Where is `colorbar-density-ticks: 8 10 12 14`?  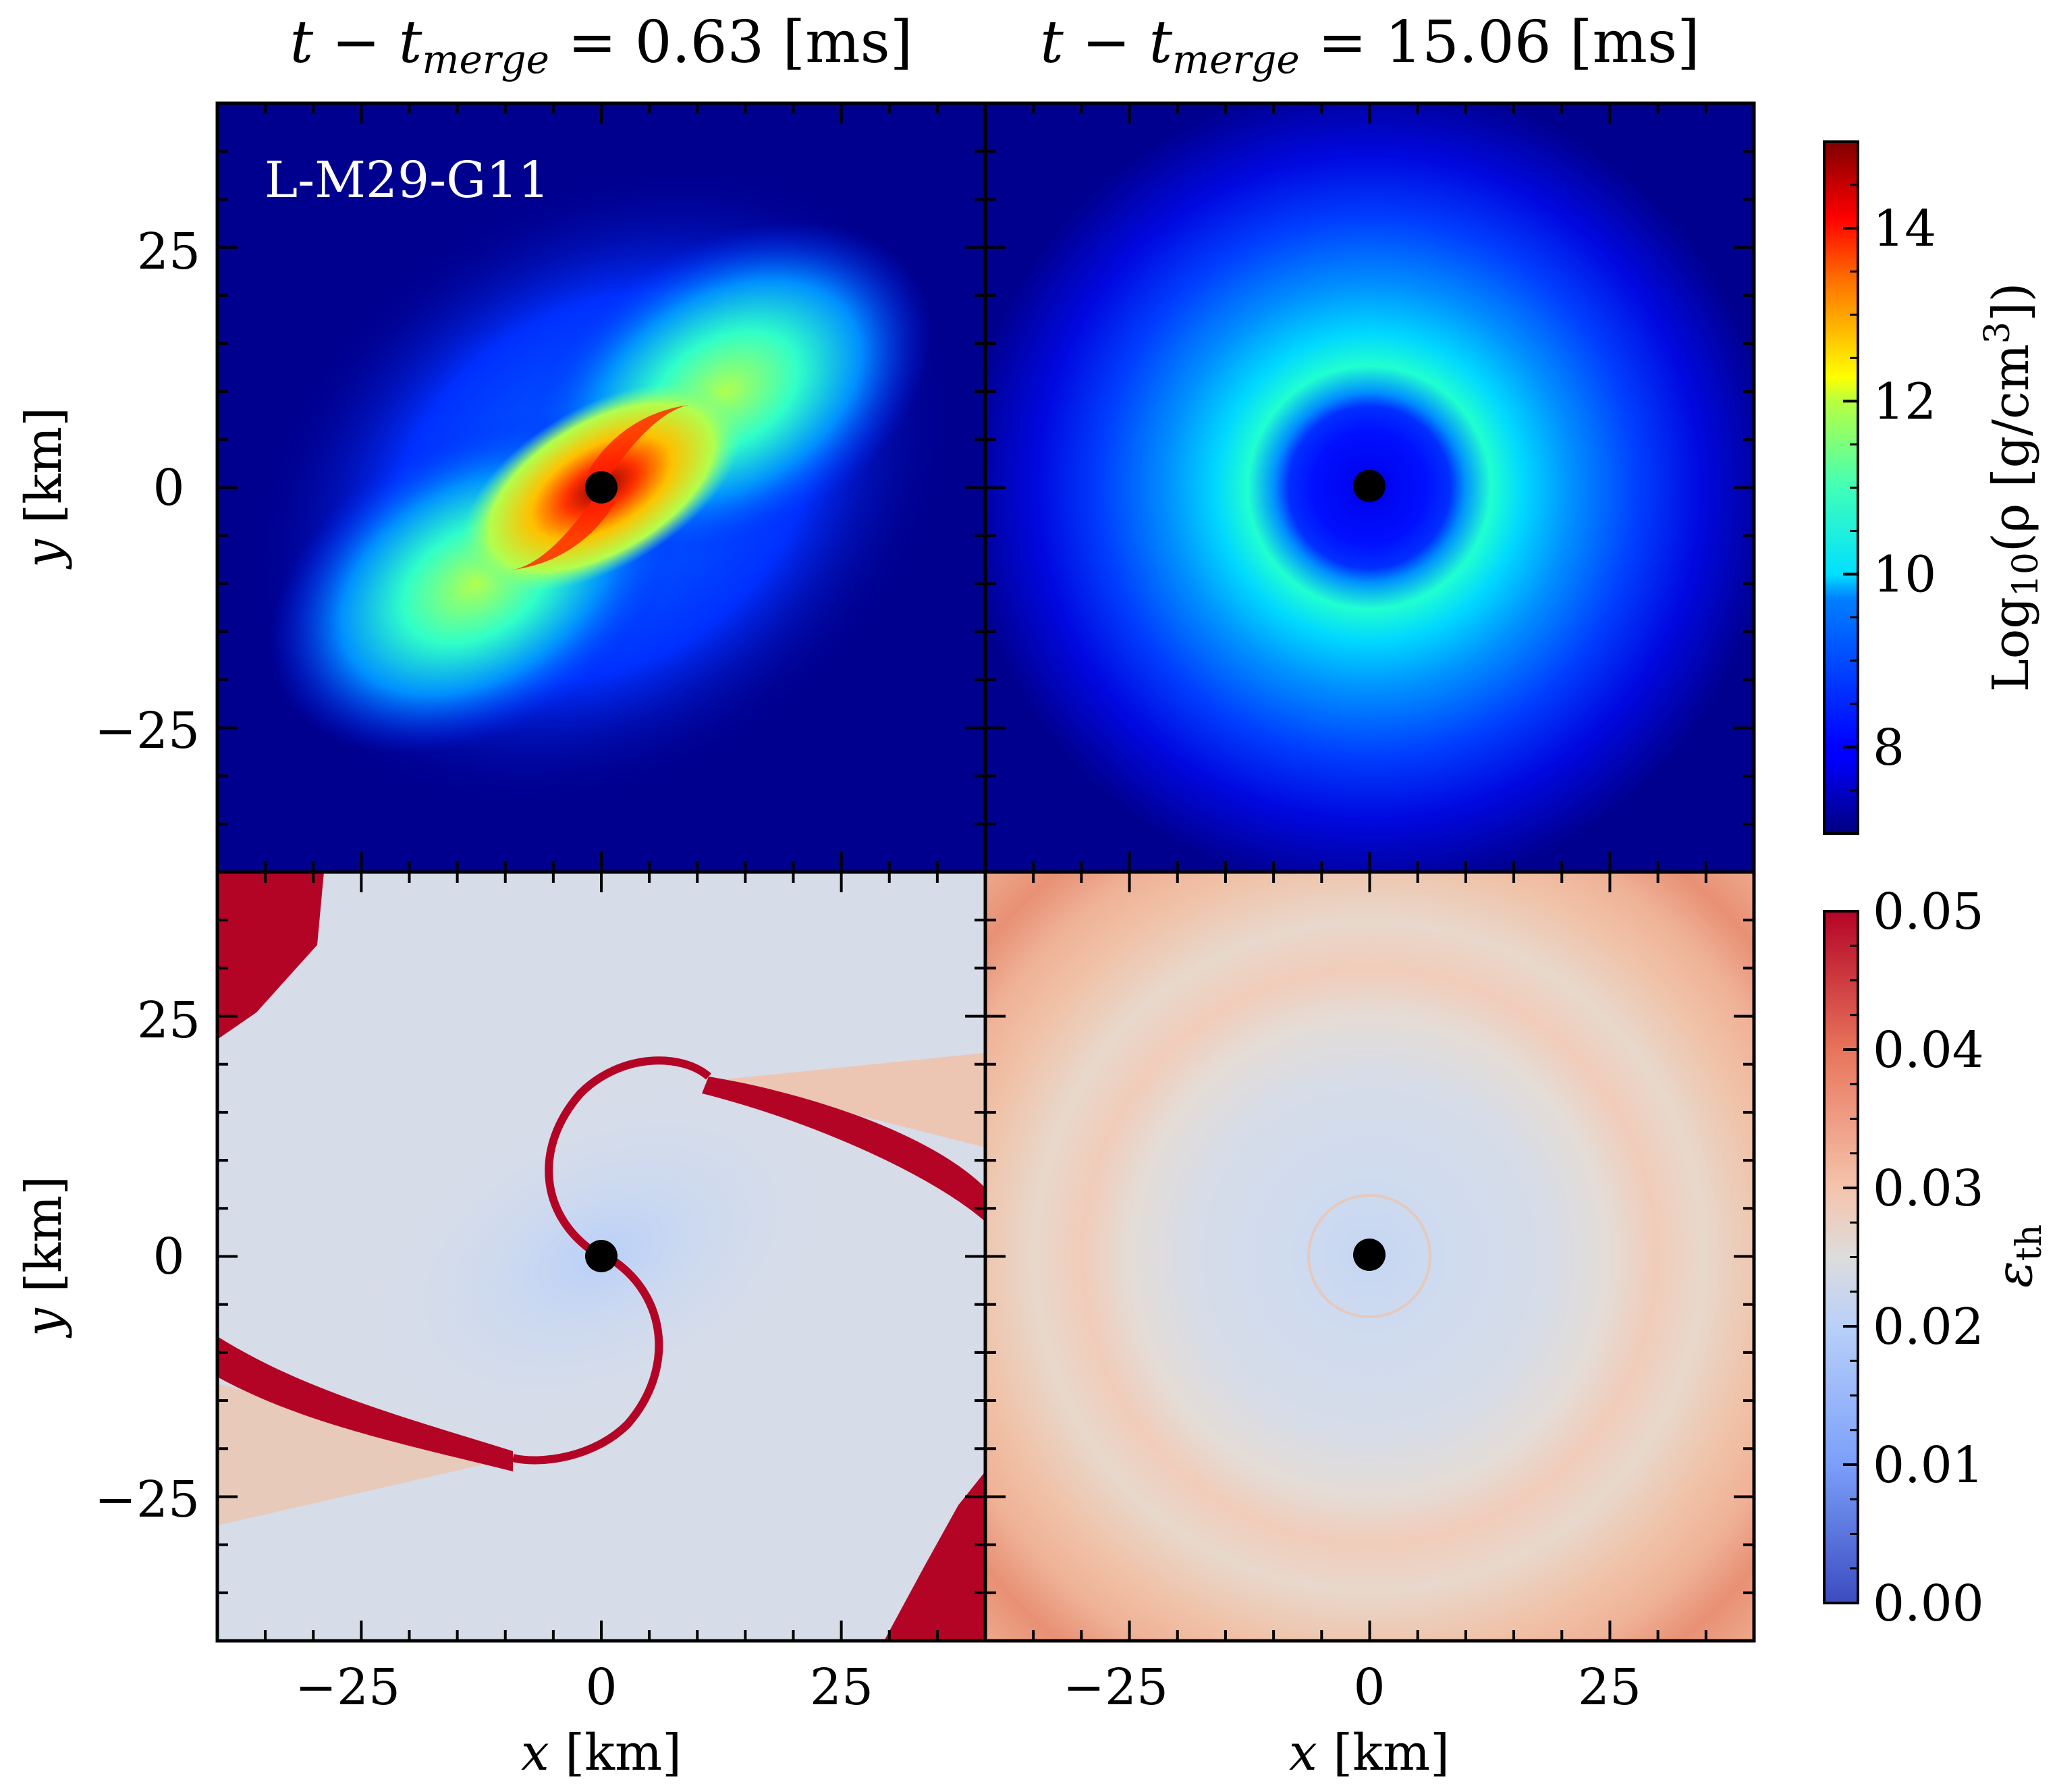 colorbar-density-ticks: 8 10 12 14 is located at coordinates (1889, 487).